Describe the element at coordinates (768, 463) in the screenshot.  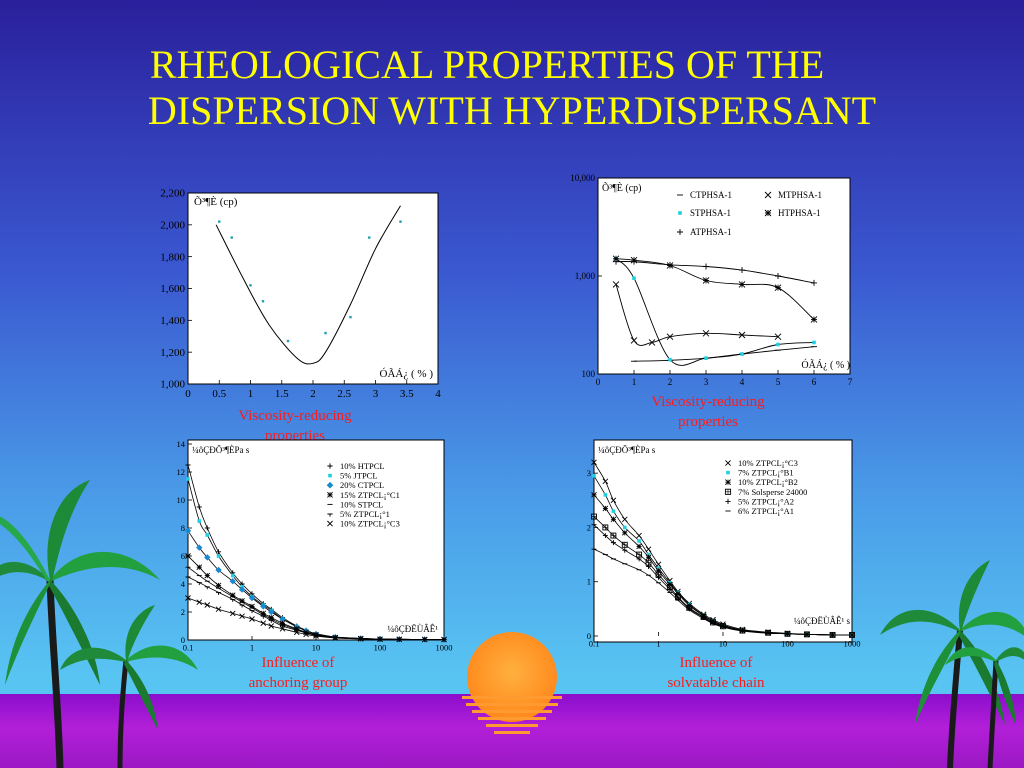
I see `legend-label: 10% ZTPCL¡°C3` at that location.